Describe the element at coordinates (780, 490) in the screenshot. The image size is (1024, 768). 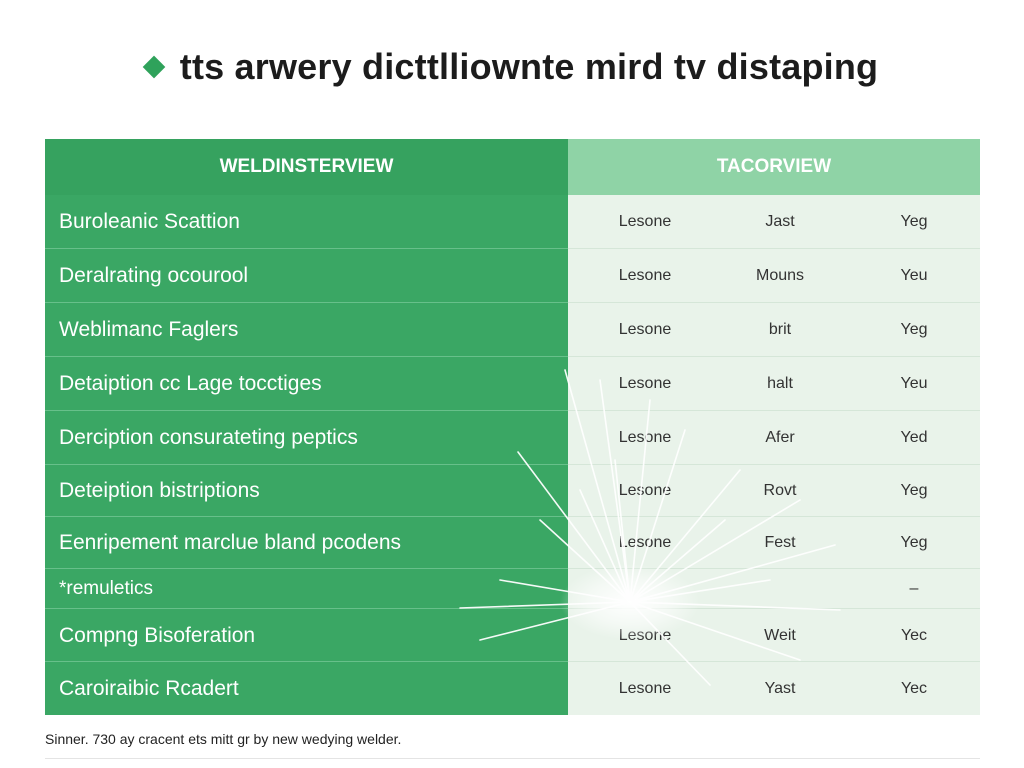
I see `cell-col2: Rovt` at that location.